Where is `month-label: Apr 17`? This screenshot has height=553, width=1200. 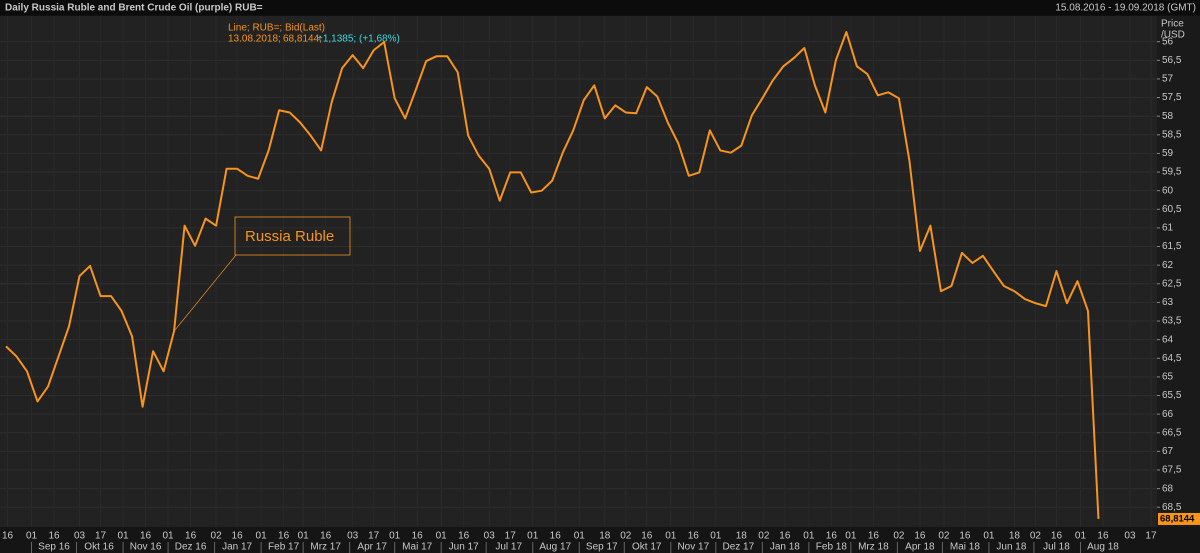 month-label: Apr 17 is located at coordinates (372, 547).